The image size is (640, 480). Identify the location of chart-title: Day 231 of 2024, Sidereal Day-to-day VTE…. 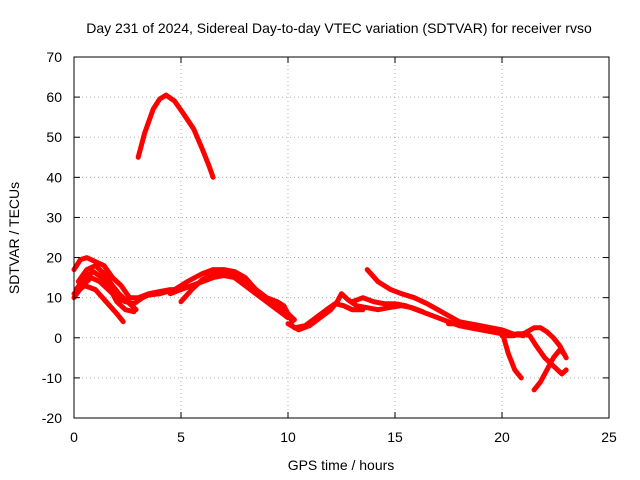
(339, 28).